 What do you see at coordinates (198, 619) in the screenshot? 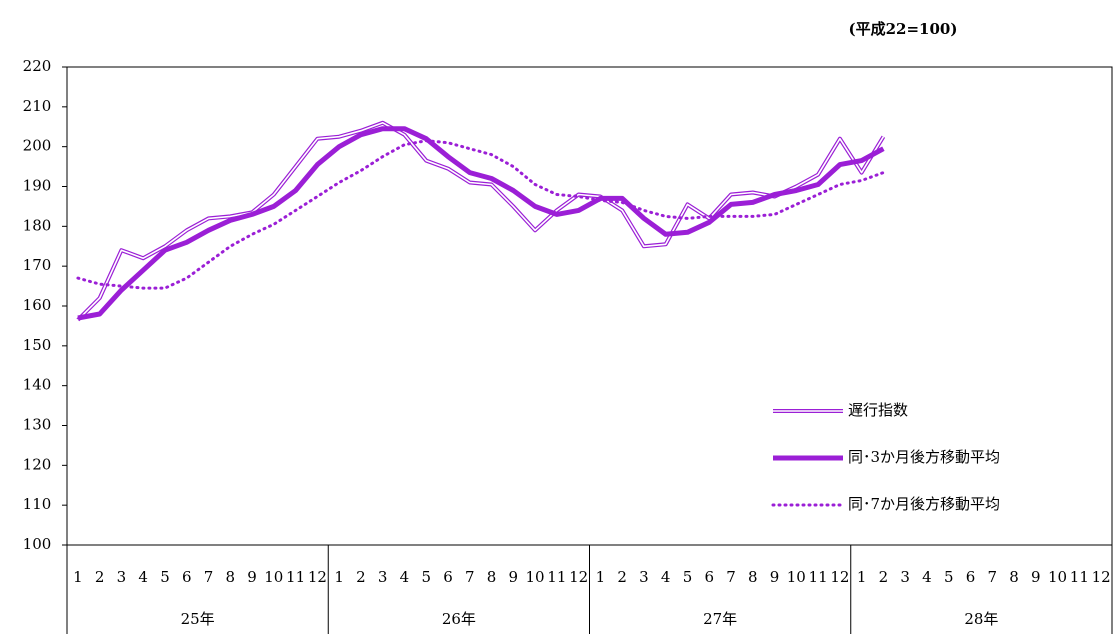
I see `year-label: 25年` at bounding box center [198, 619].